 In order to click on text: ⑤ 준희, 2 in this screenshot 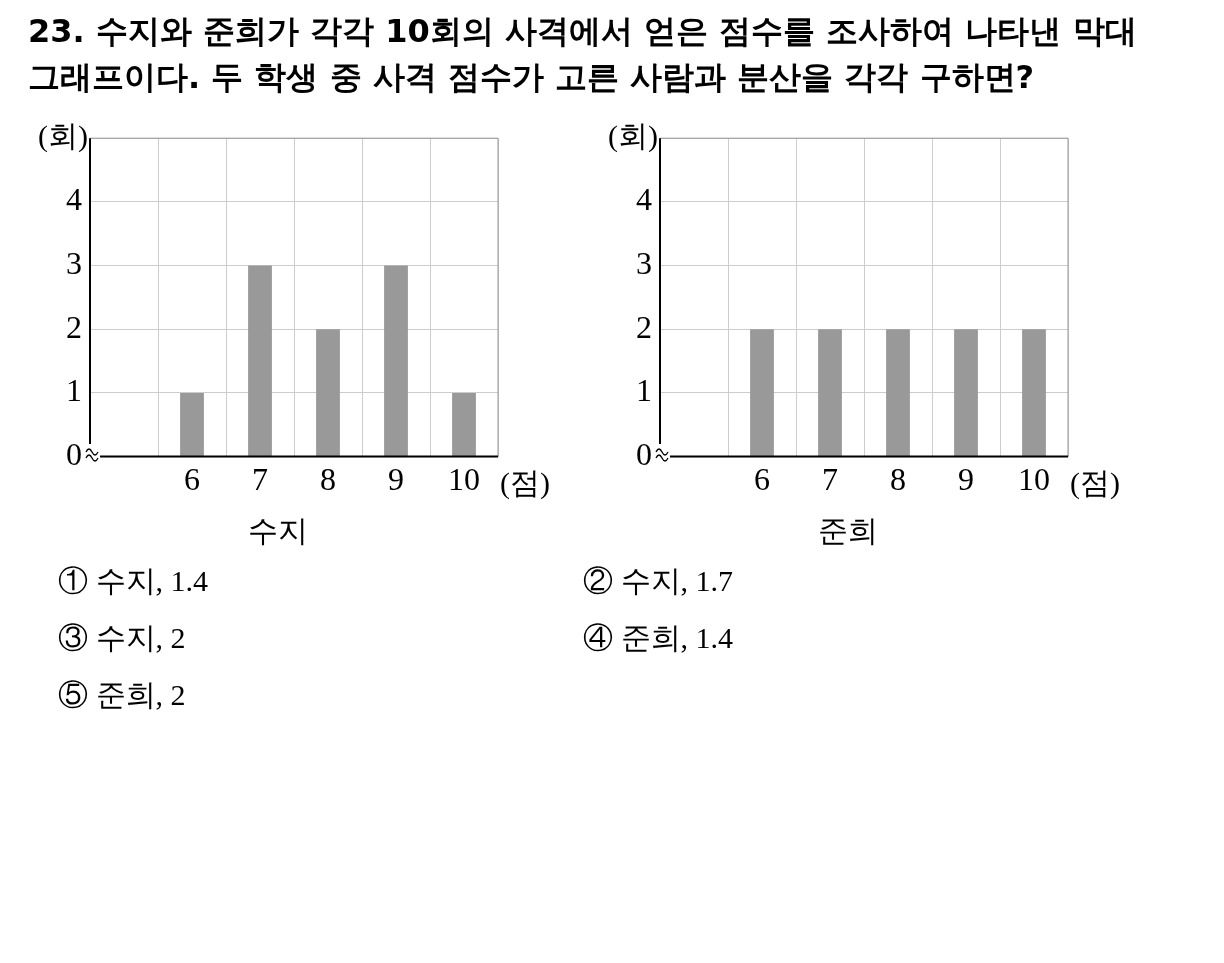, I will do `click(122, 694)`.